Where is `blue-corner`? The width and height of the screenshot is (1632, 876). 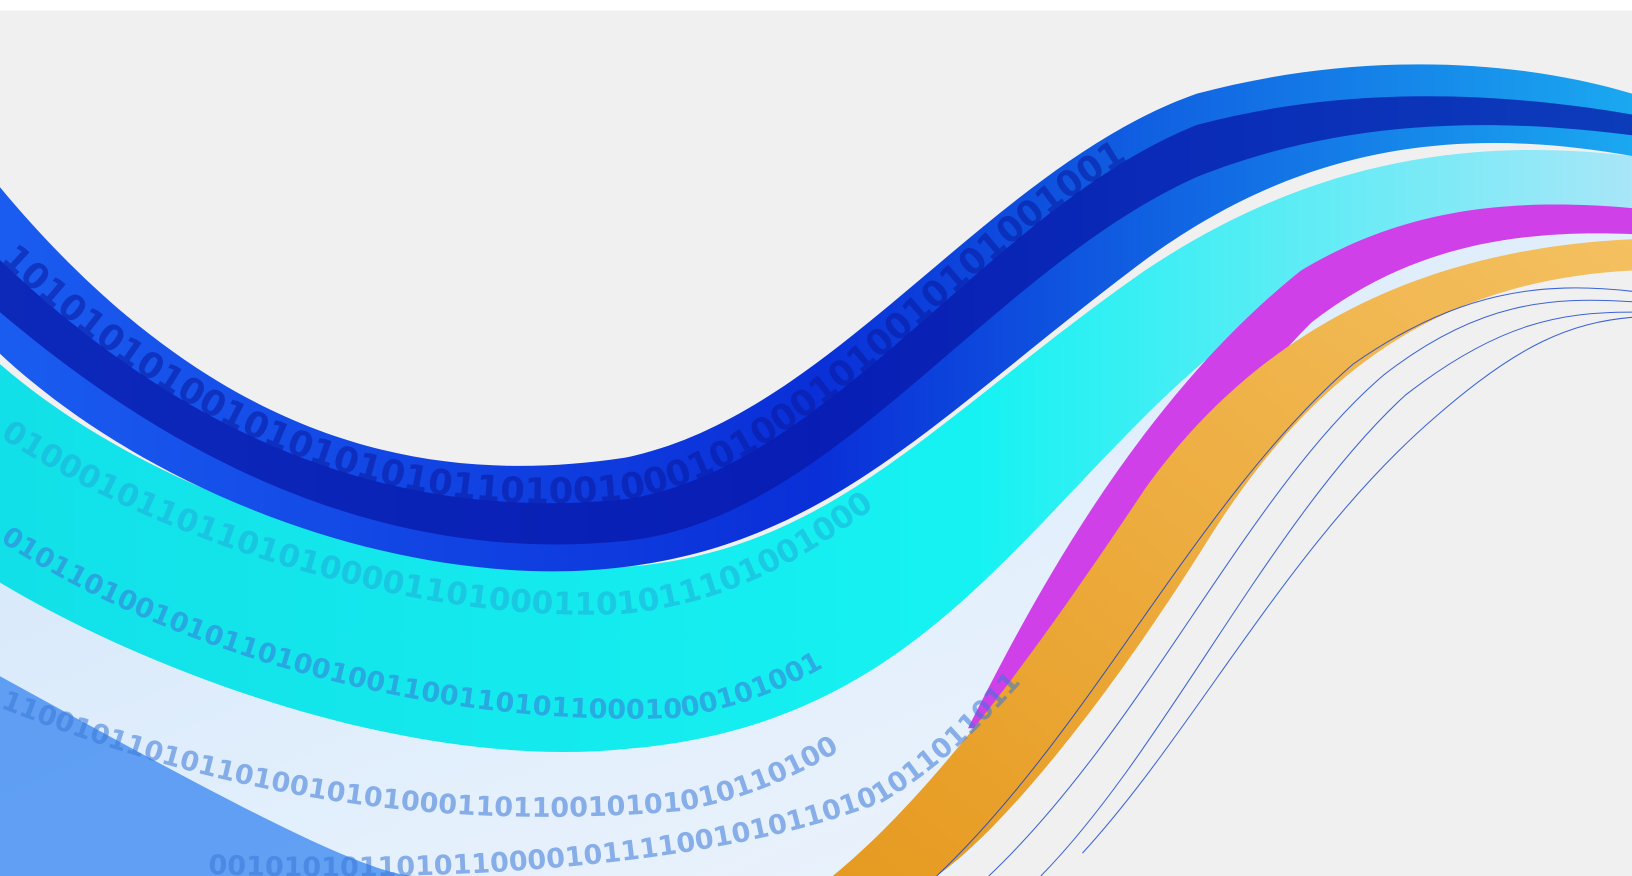
blue-corner is located at coordinates (208, 776).